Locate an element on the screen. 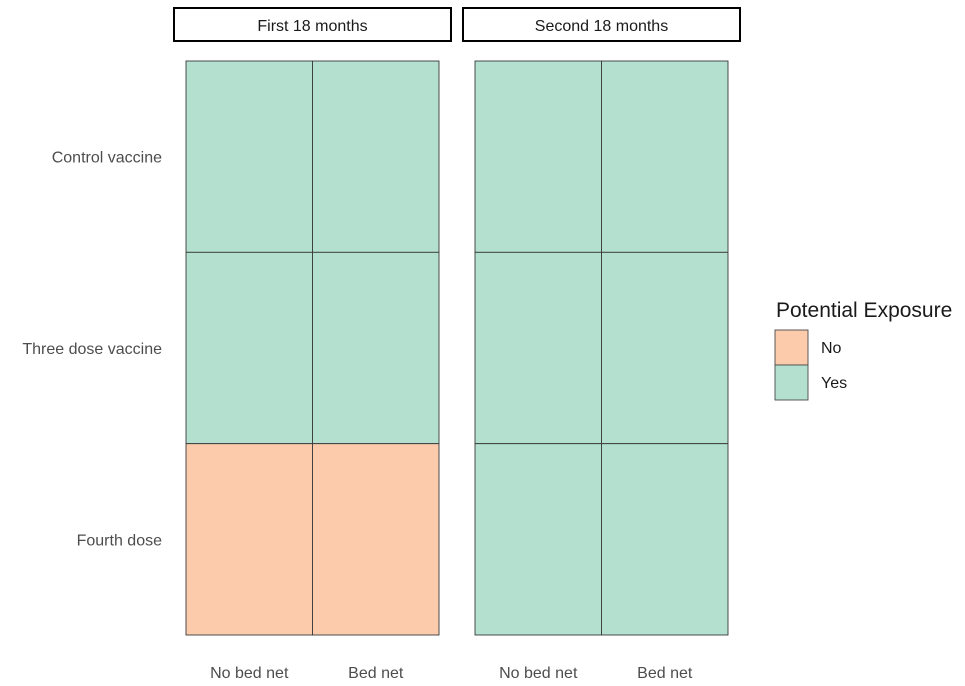 The width and height of the screenshot is (965, 686). facet-label: Second 18 months is located at coordinates (601, 26).